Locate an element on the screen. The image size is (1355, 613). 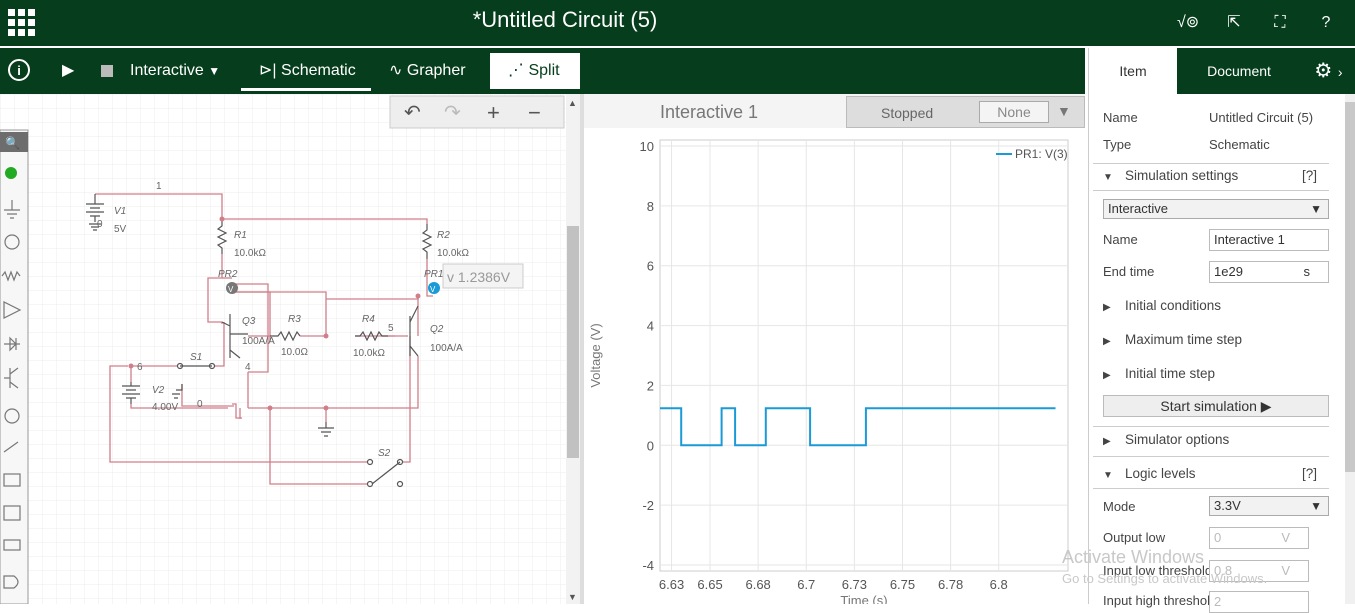
switch-s2-icon is located at coordinates (386, 473).